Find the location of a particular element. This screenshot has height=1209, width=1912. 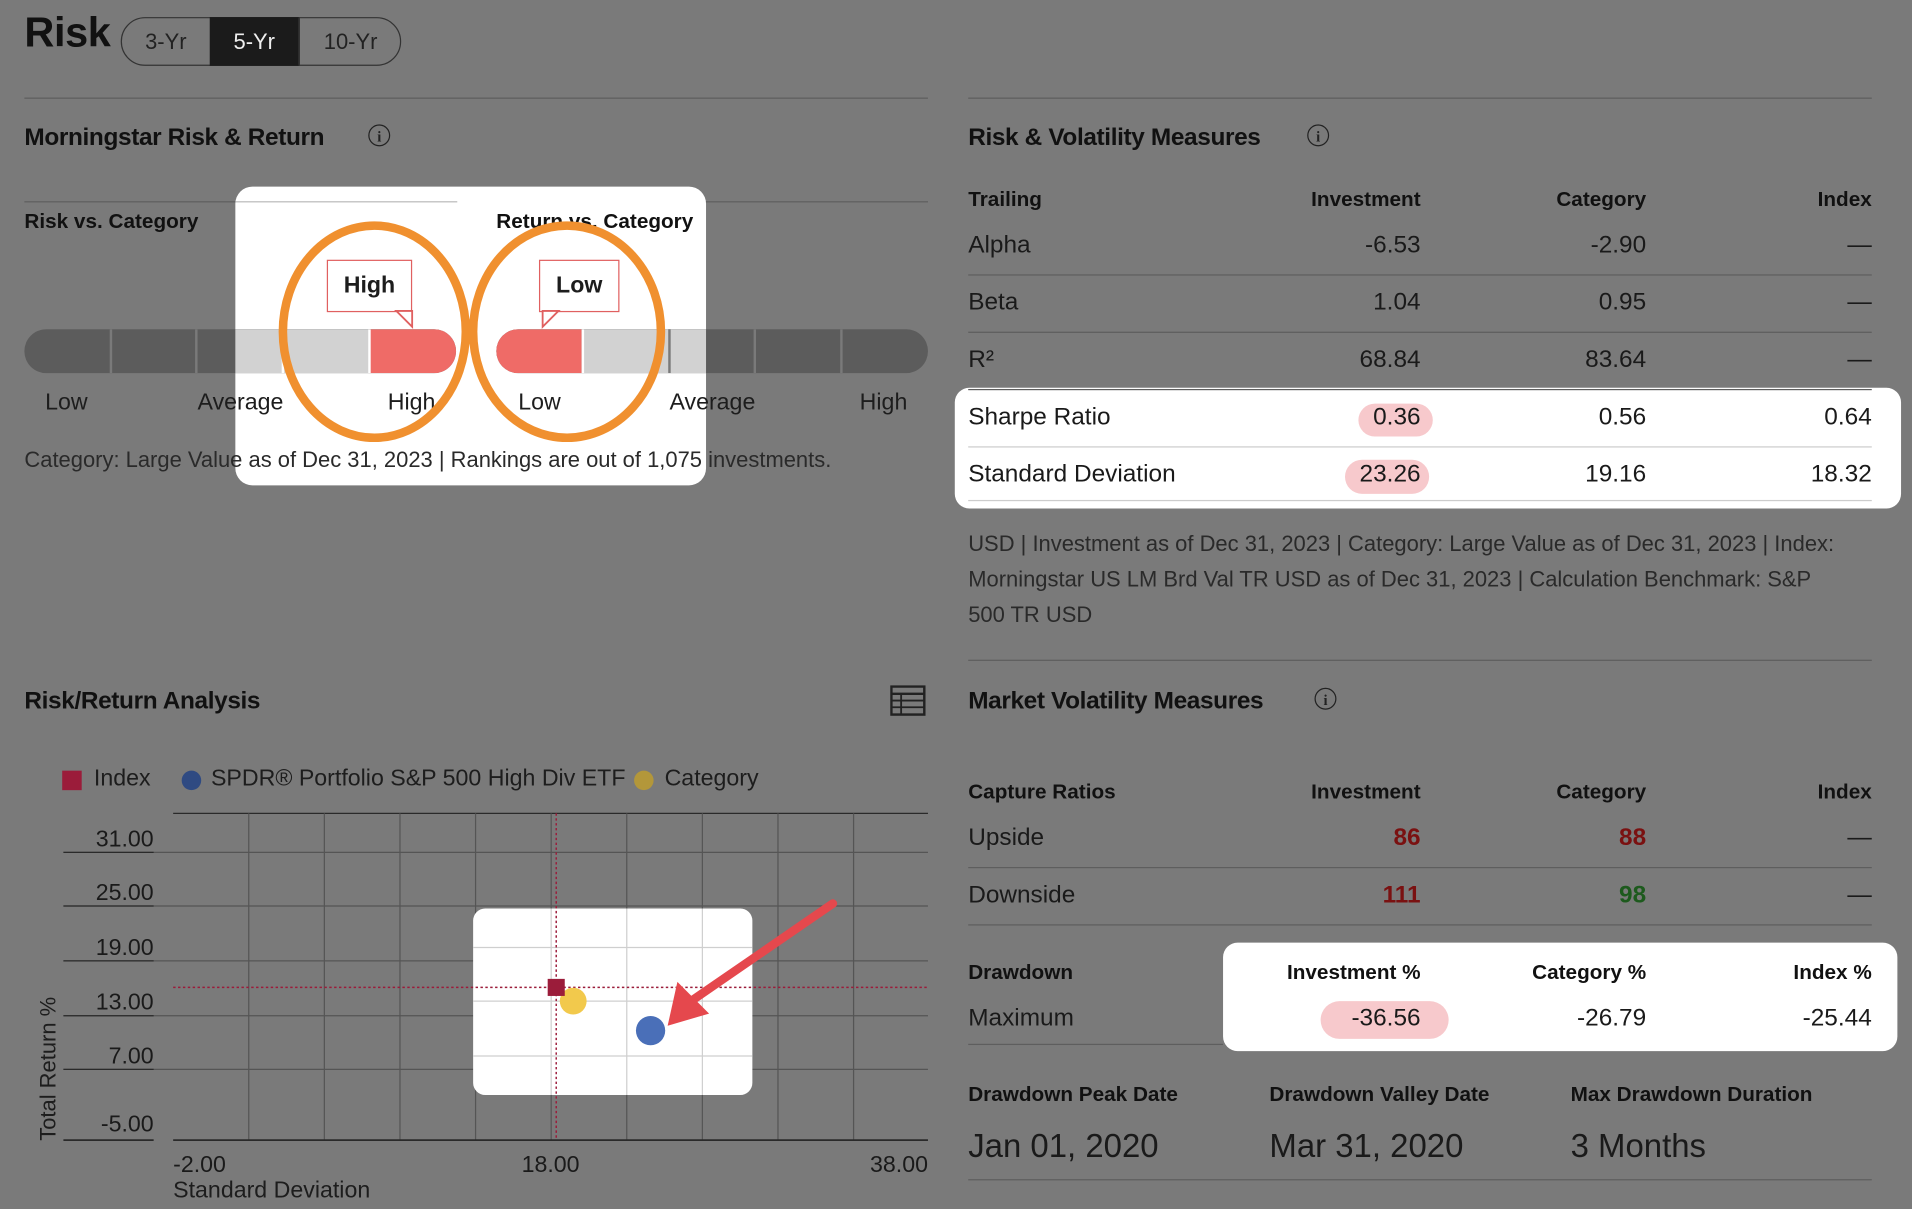

cell-investment: -6.53 is located at coordinates (1393, 245).